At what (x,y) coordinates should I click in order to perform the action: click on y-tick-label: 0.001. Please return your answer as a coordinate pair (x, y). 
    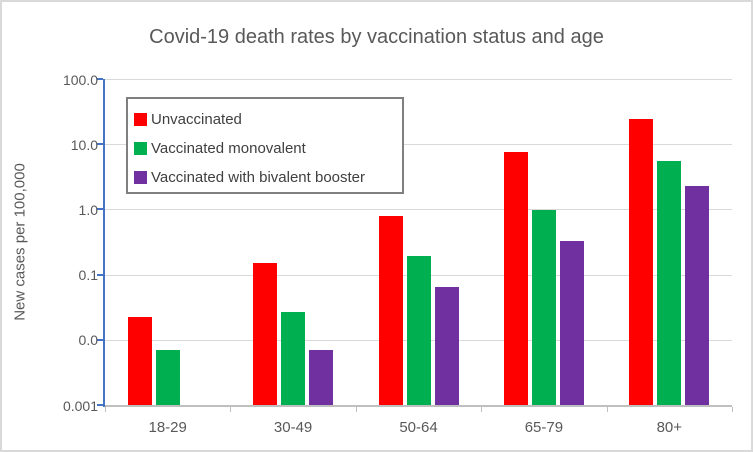
    Looking at the image, I should click on (80, 405).